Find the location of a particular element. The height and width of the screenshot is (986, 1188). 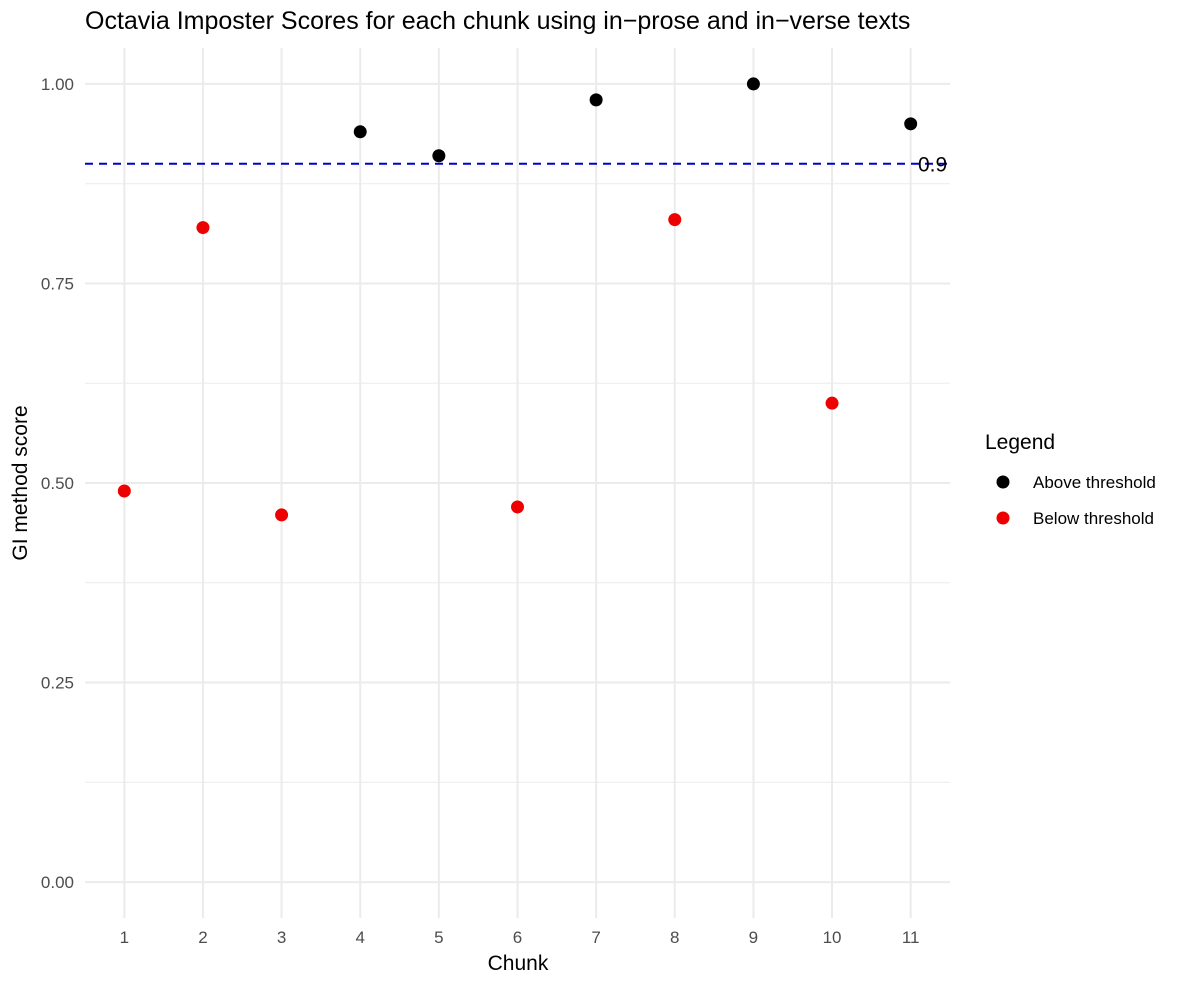

x-tick-label: 2 is located at coordinates (202, 937).